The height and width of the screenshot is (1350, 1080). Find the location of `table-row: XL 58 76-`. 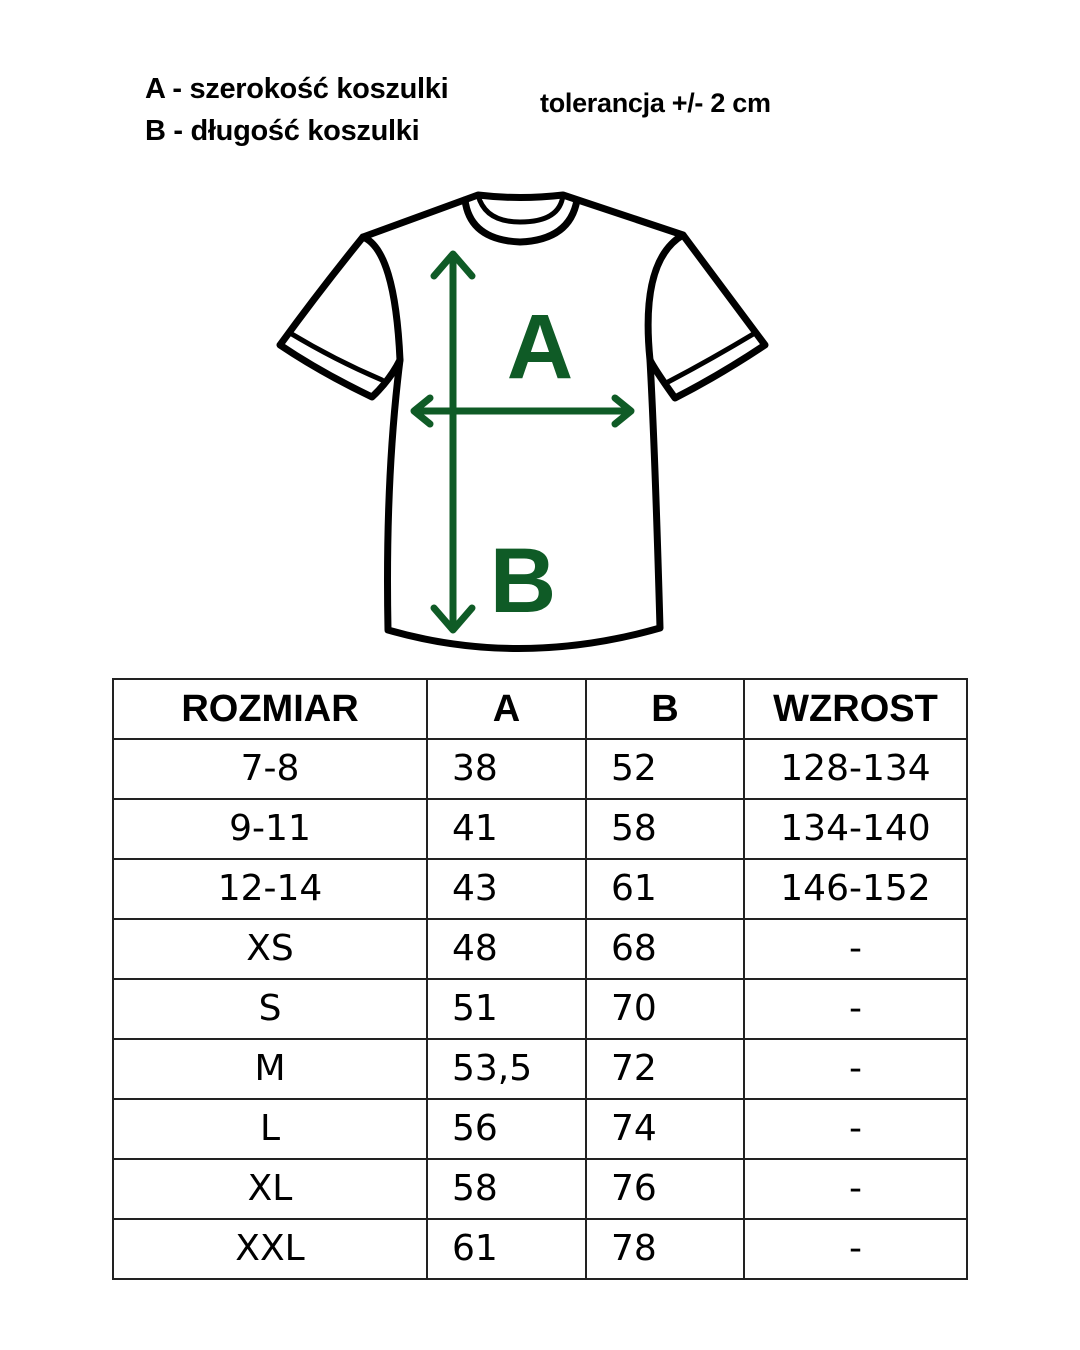

table-row: XL 58 76- is located at coordinates (540, 1189).